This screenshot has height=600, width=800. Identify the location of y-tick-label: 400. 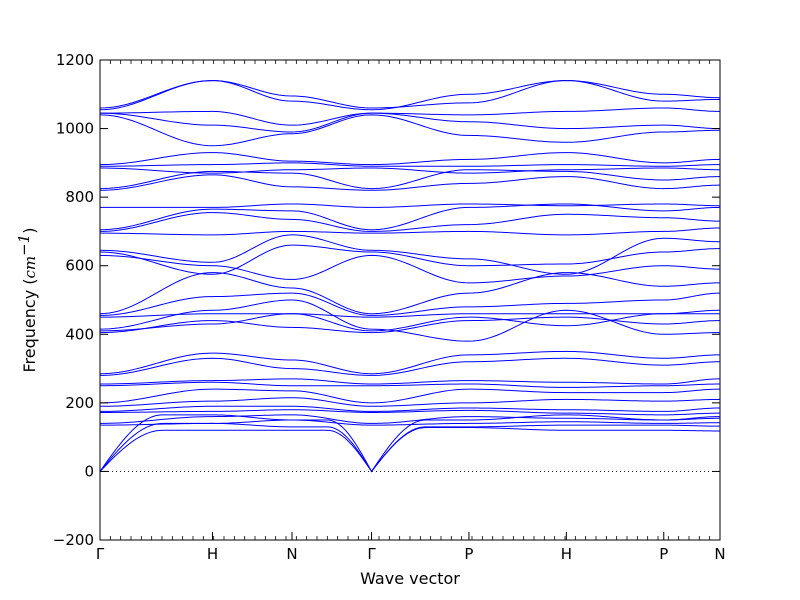
(79, 334).